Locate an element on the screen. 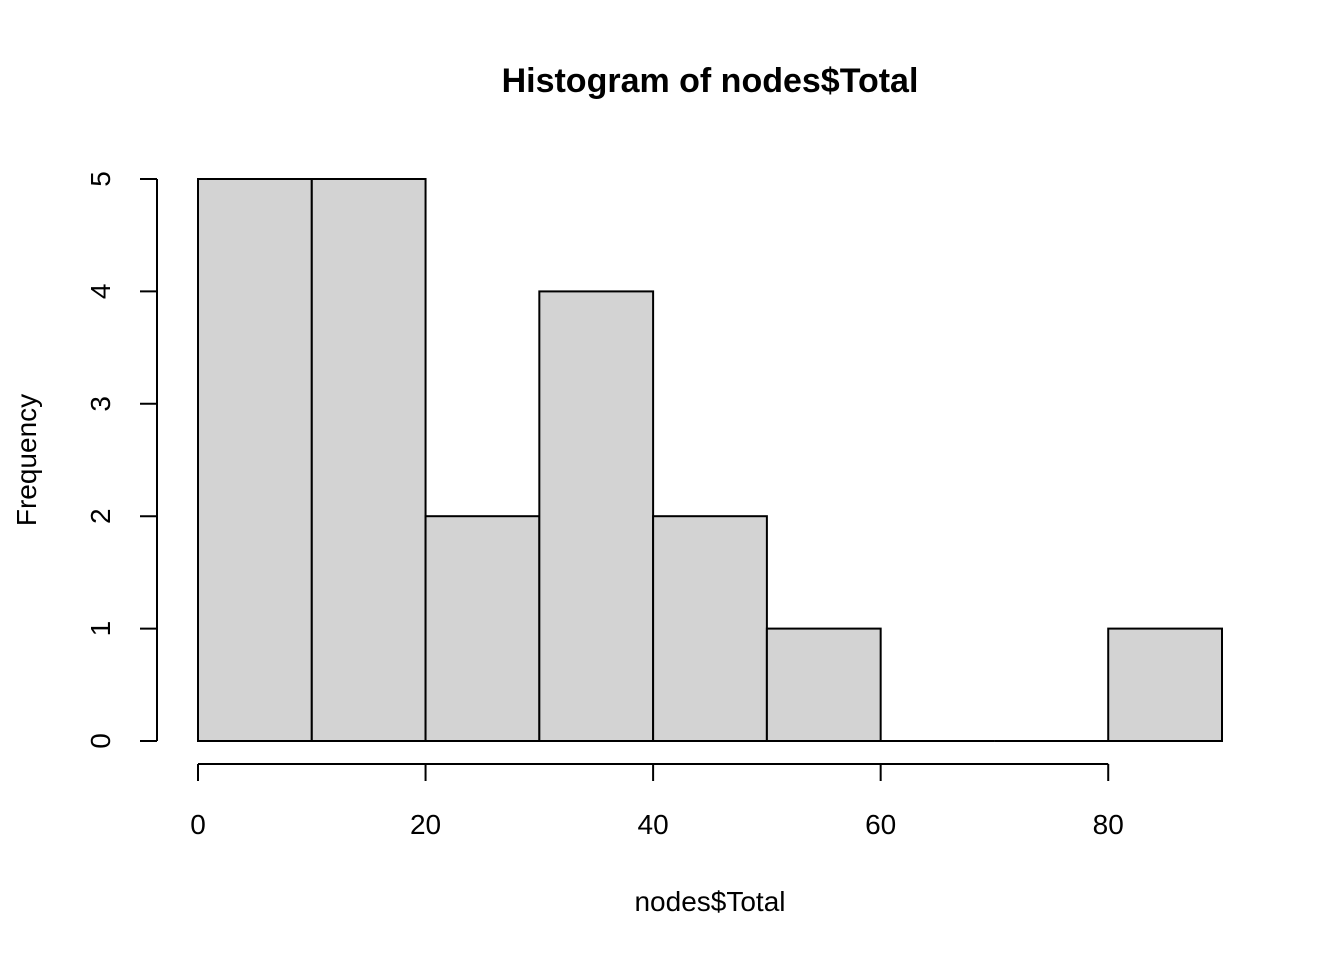  y-axis-label: Frequency is located at coordinates (26, 460).